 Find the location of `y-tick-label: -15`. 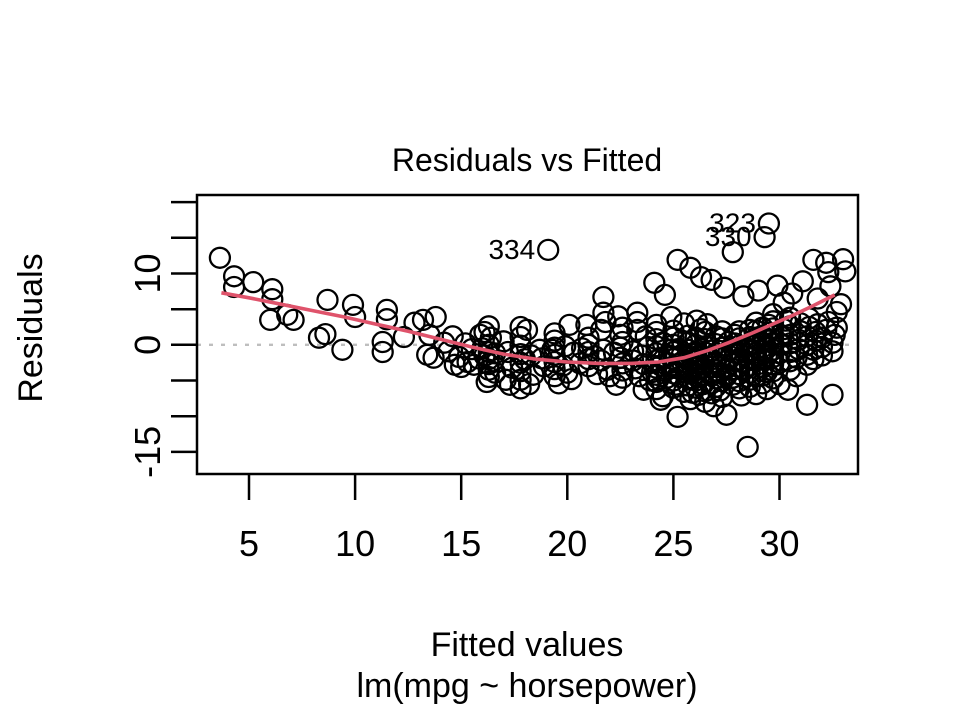

y-tick-label: -15 is located at coordinates (147, 452).